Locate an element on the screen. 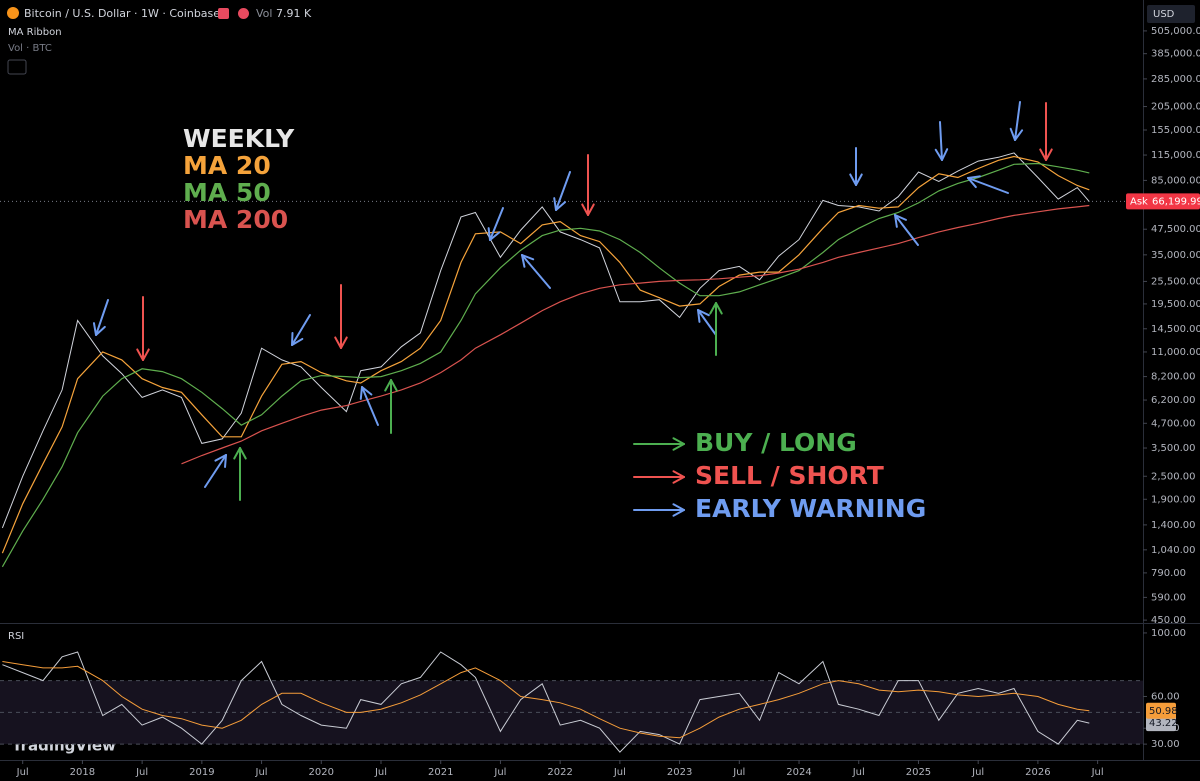 This screenshot has height=781, width=1200. annotation: WEEKLY is located at coordinates (239, 138).